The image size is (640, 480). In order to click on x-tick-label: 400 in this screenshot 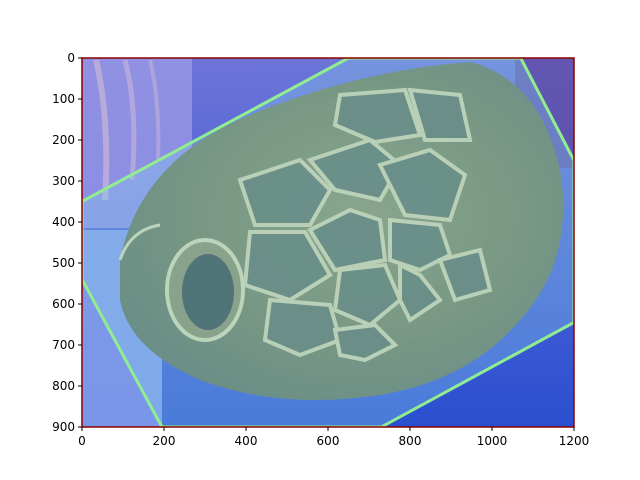, I will do `click(246, 441)`.